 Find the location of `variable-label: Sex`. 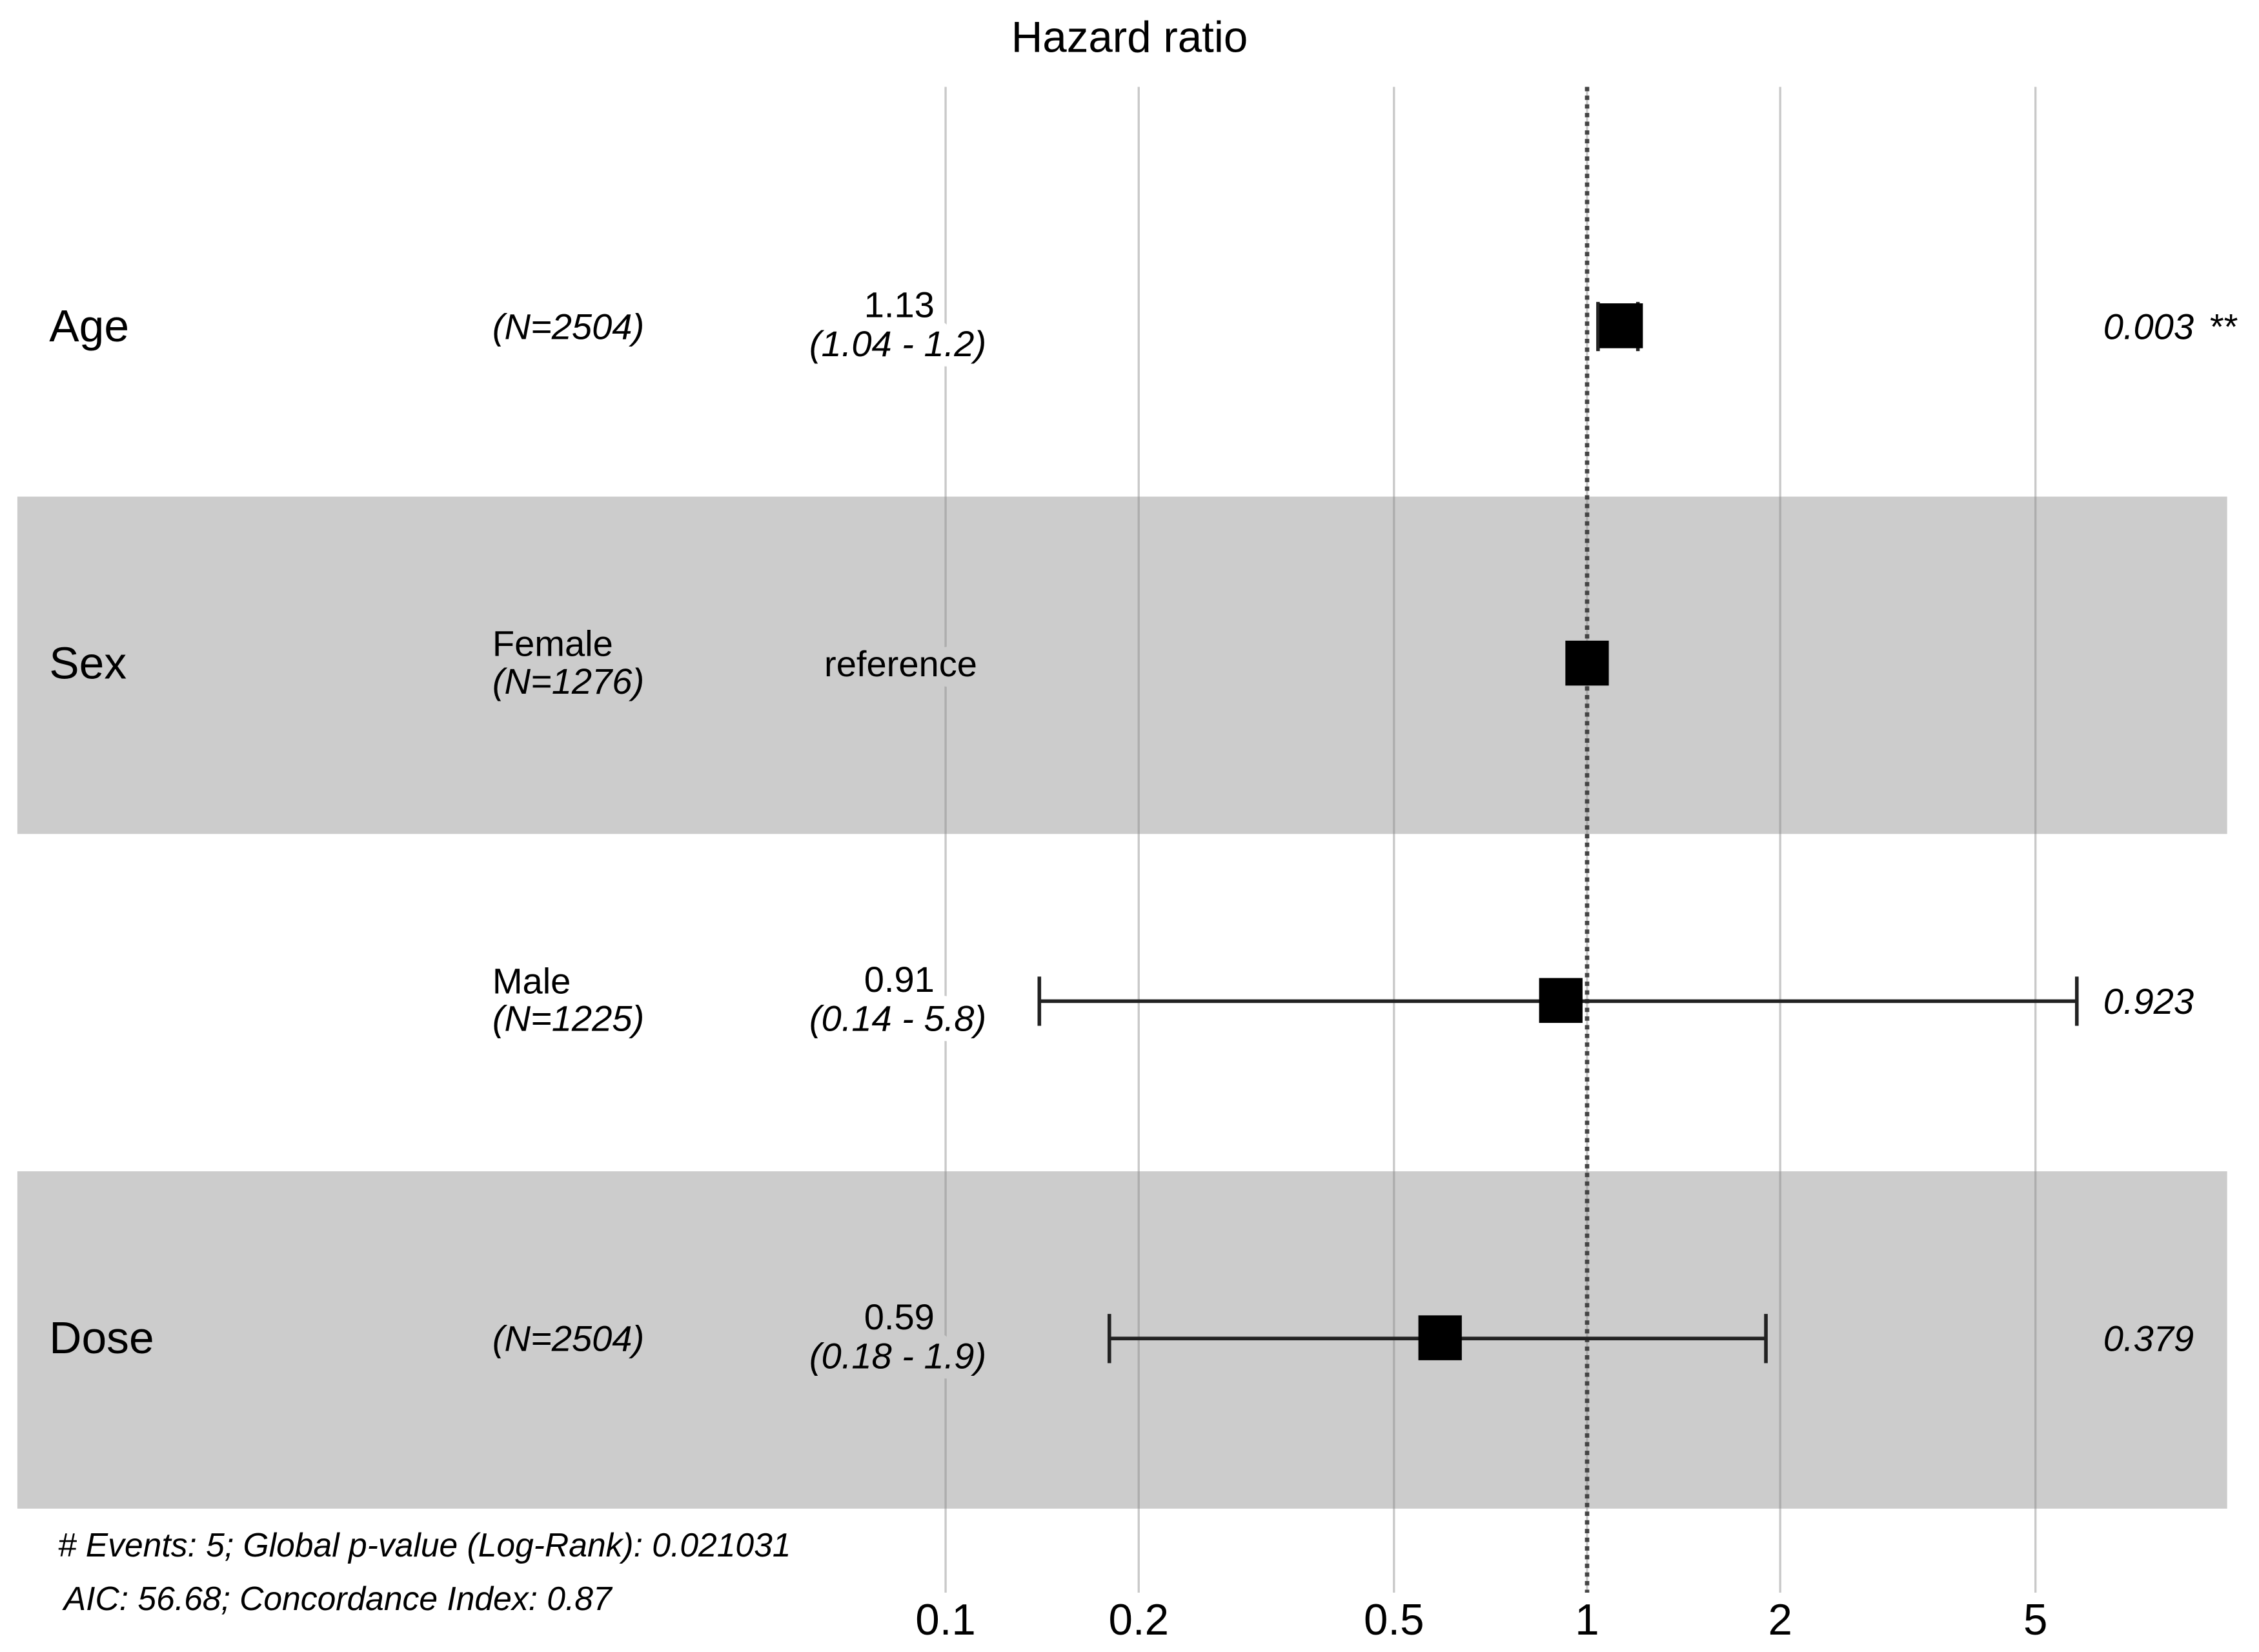

variable-label: Sex is located at coordinates (88, 663).